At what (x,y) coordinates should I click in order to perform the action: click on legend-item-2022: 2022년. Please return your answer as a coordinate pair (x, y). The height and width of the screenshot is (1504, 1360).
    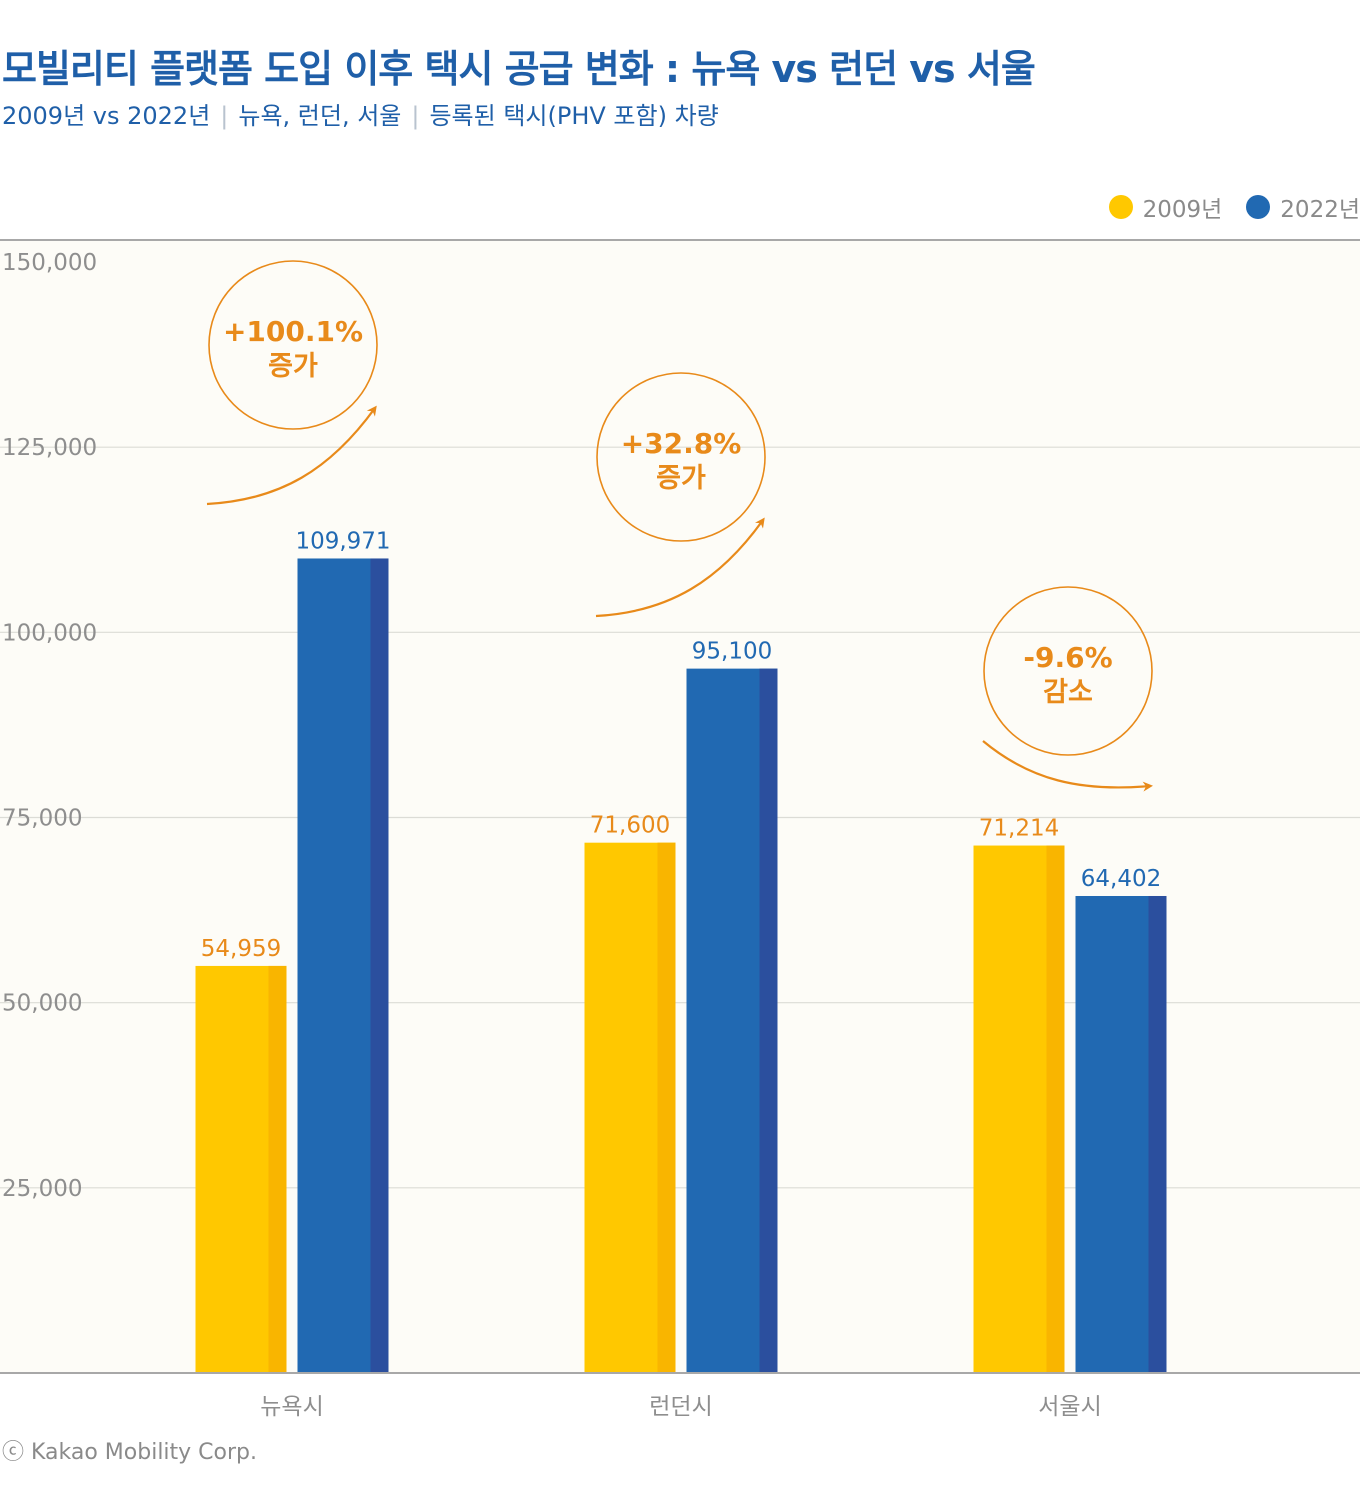
    Looking at the image, I should click on (1303, 207).